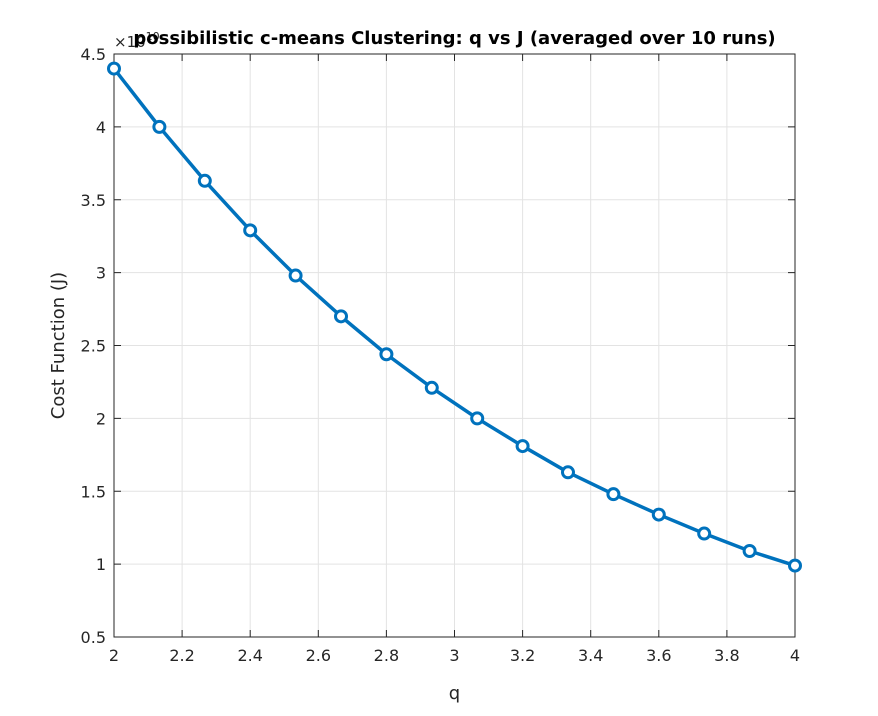 The width and height of the screenshot is (878, 716). What do you see at coordinates (93, 200) in the screenshot?
I see `y-tick-label: 3.5` at bounding box center [93, 200].